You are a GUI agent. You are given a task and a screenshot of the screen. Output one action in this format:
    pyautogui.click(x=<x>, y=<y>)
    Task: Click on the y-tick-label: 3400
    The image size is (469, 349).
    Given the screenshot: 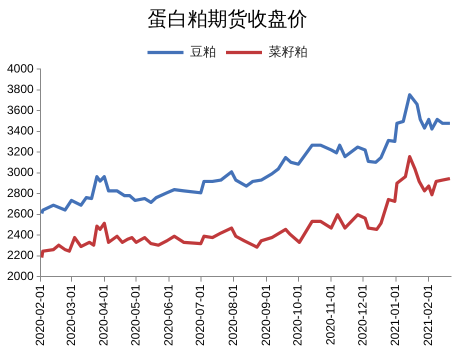 What is the action you would take?
    pyautogui.click(x=20, y=131)
    